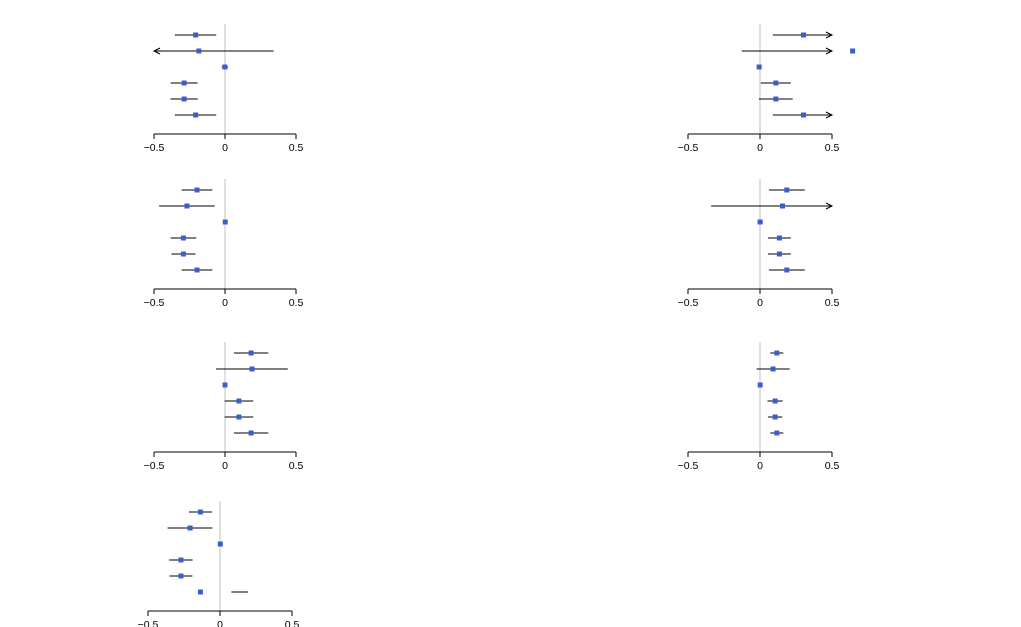 This screenshot has width=1021, height=627. I want to click on forest-panel-f: −0.5 0 0.5, so click(760, 395).